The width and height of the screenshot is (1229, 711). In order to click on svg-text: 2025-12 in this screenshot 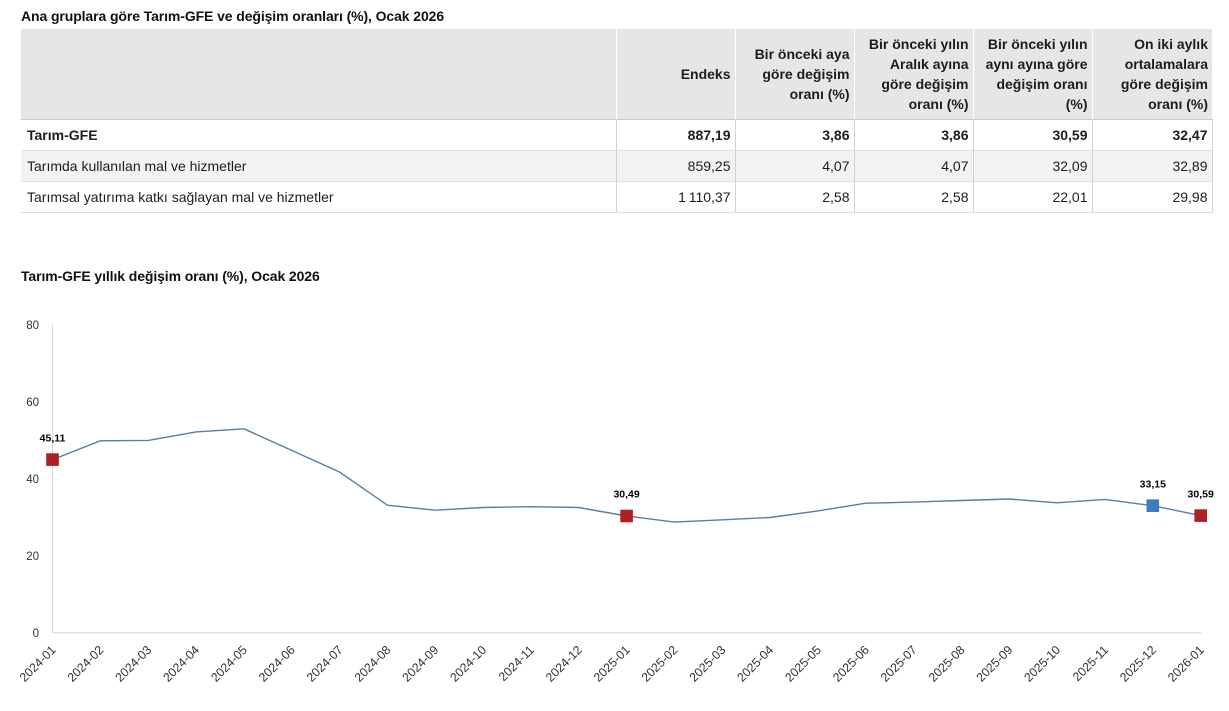, I will do `click(1138, 664)`.